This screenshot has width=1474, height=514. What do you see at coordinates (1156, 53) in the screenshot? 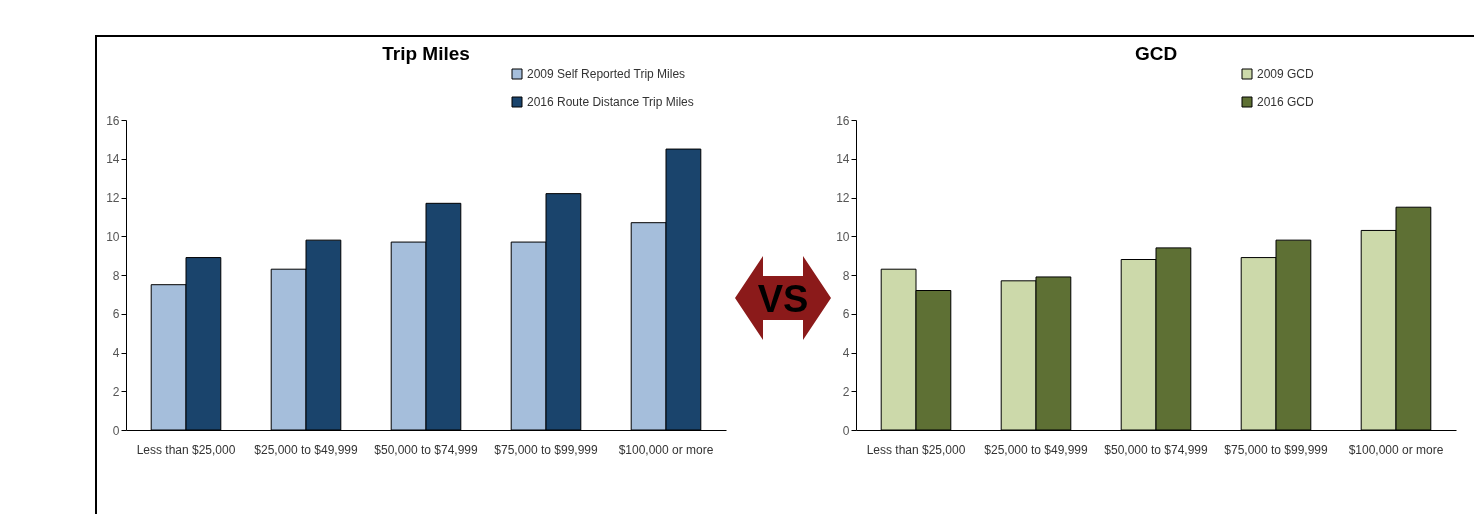
I see `chart-title: GCD` at bounding box center [1156, 53].